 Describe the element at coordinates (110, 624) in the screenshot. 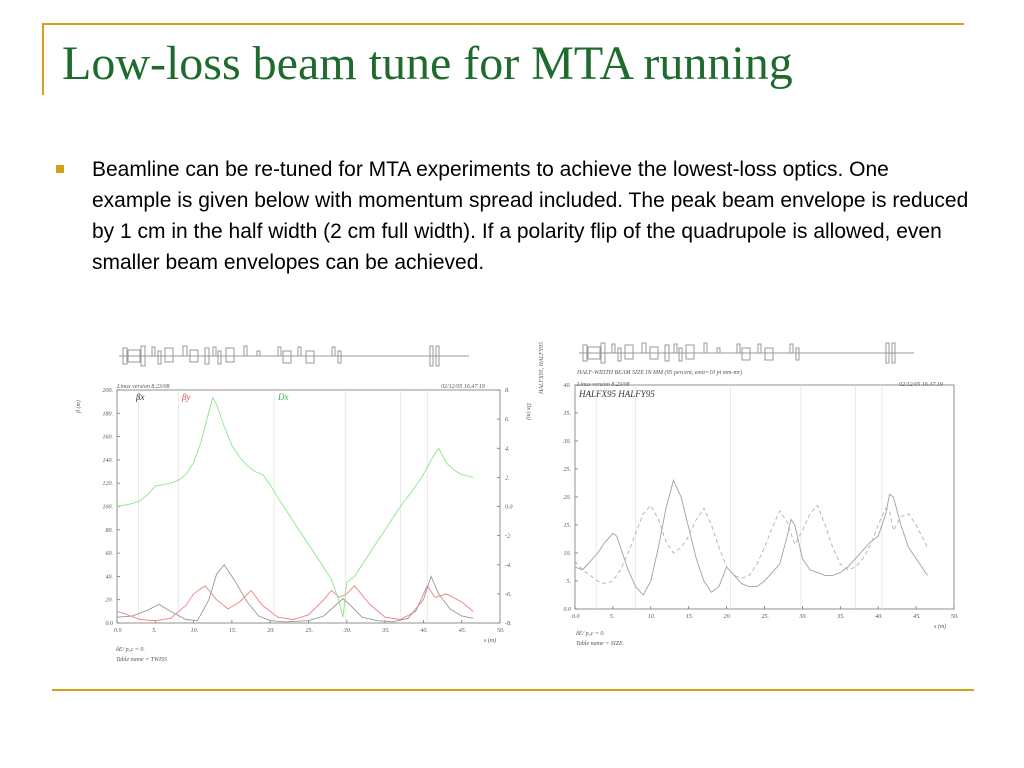

I see `twiss-y-tick-label: 0.0` at that location.